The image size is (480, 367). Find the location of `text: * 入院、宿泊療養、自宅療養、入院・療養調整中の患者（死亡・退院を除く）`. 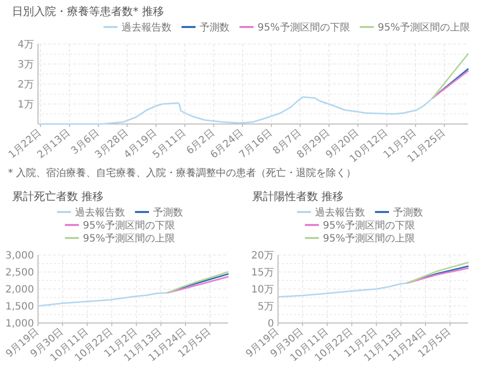

text: * 入院、宿泊療養、自宅療養、入院・療養調整中の患者（死亡・退院を除く） is located at coordinates (182, 173).